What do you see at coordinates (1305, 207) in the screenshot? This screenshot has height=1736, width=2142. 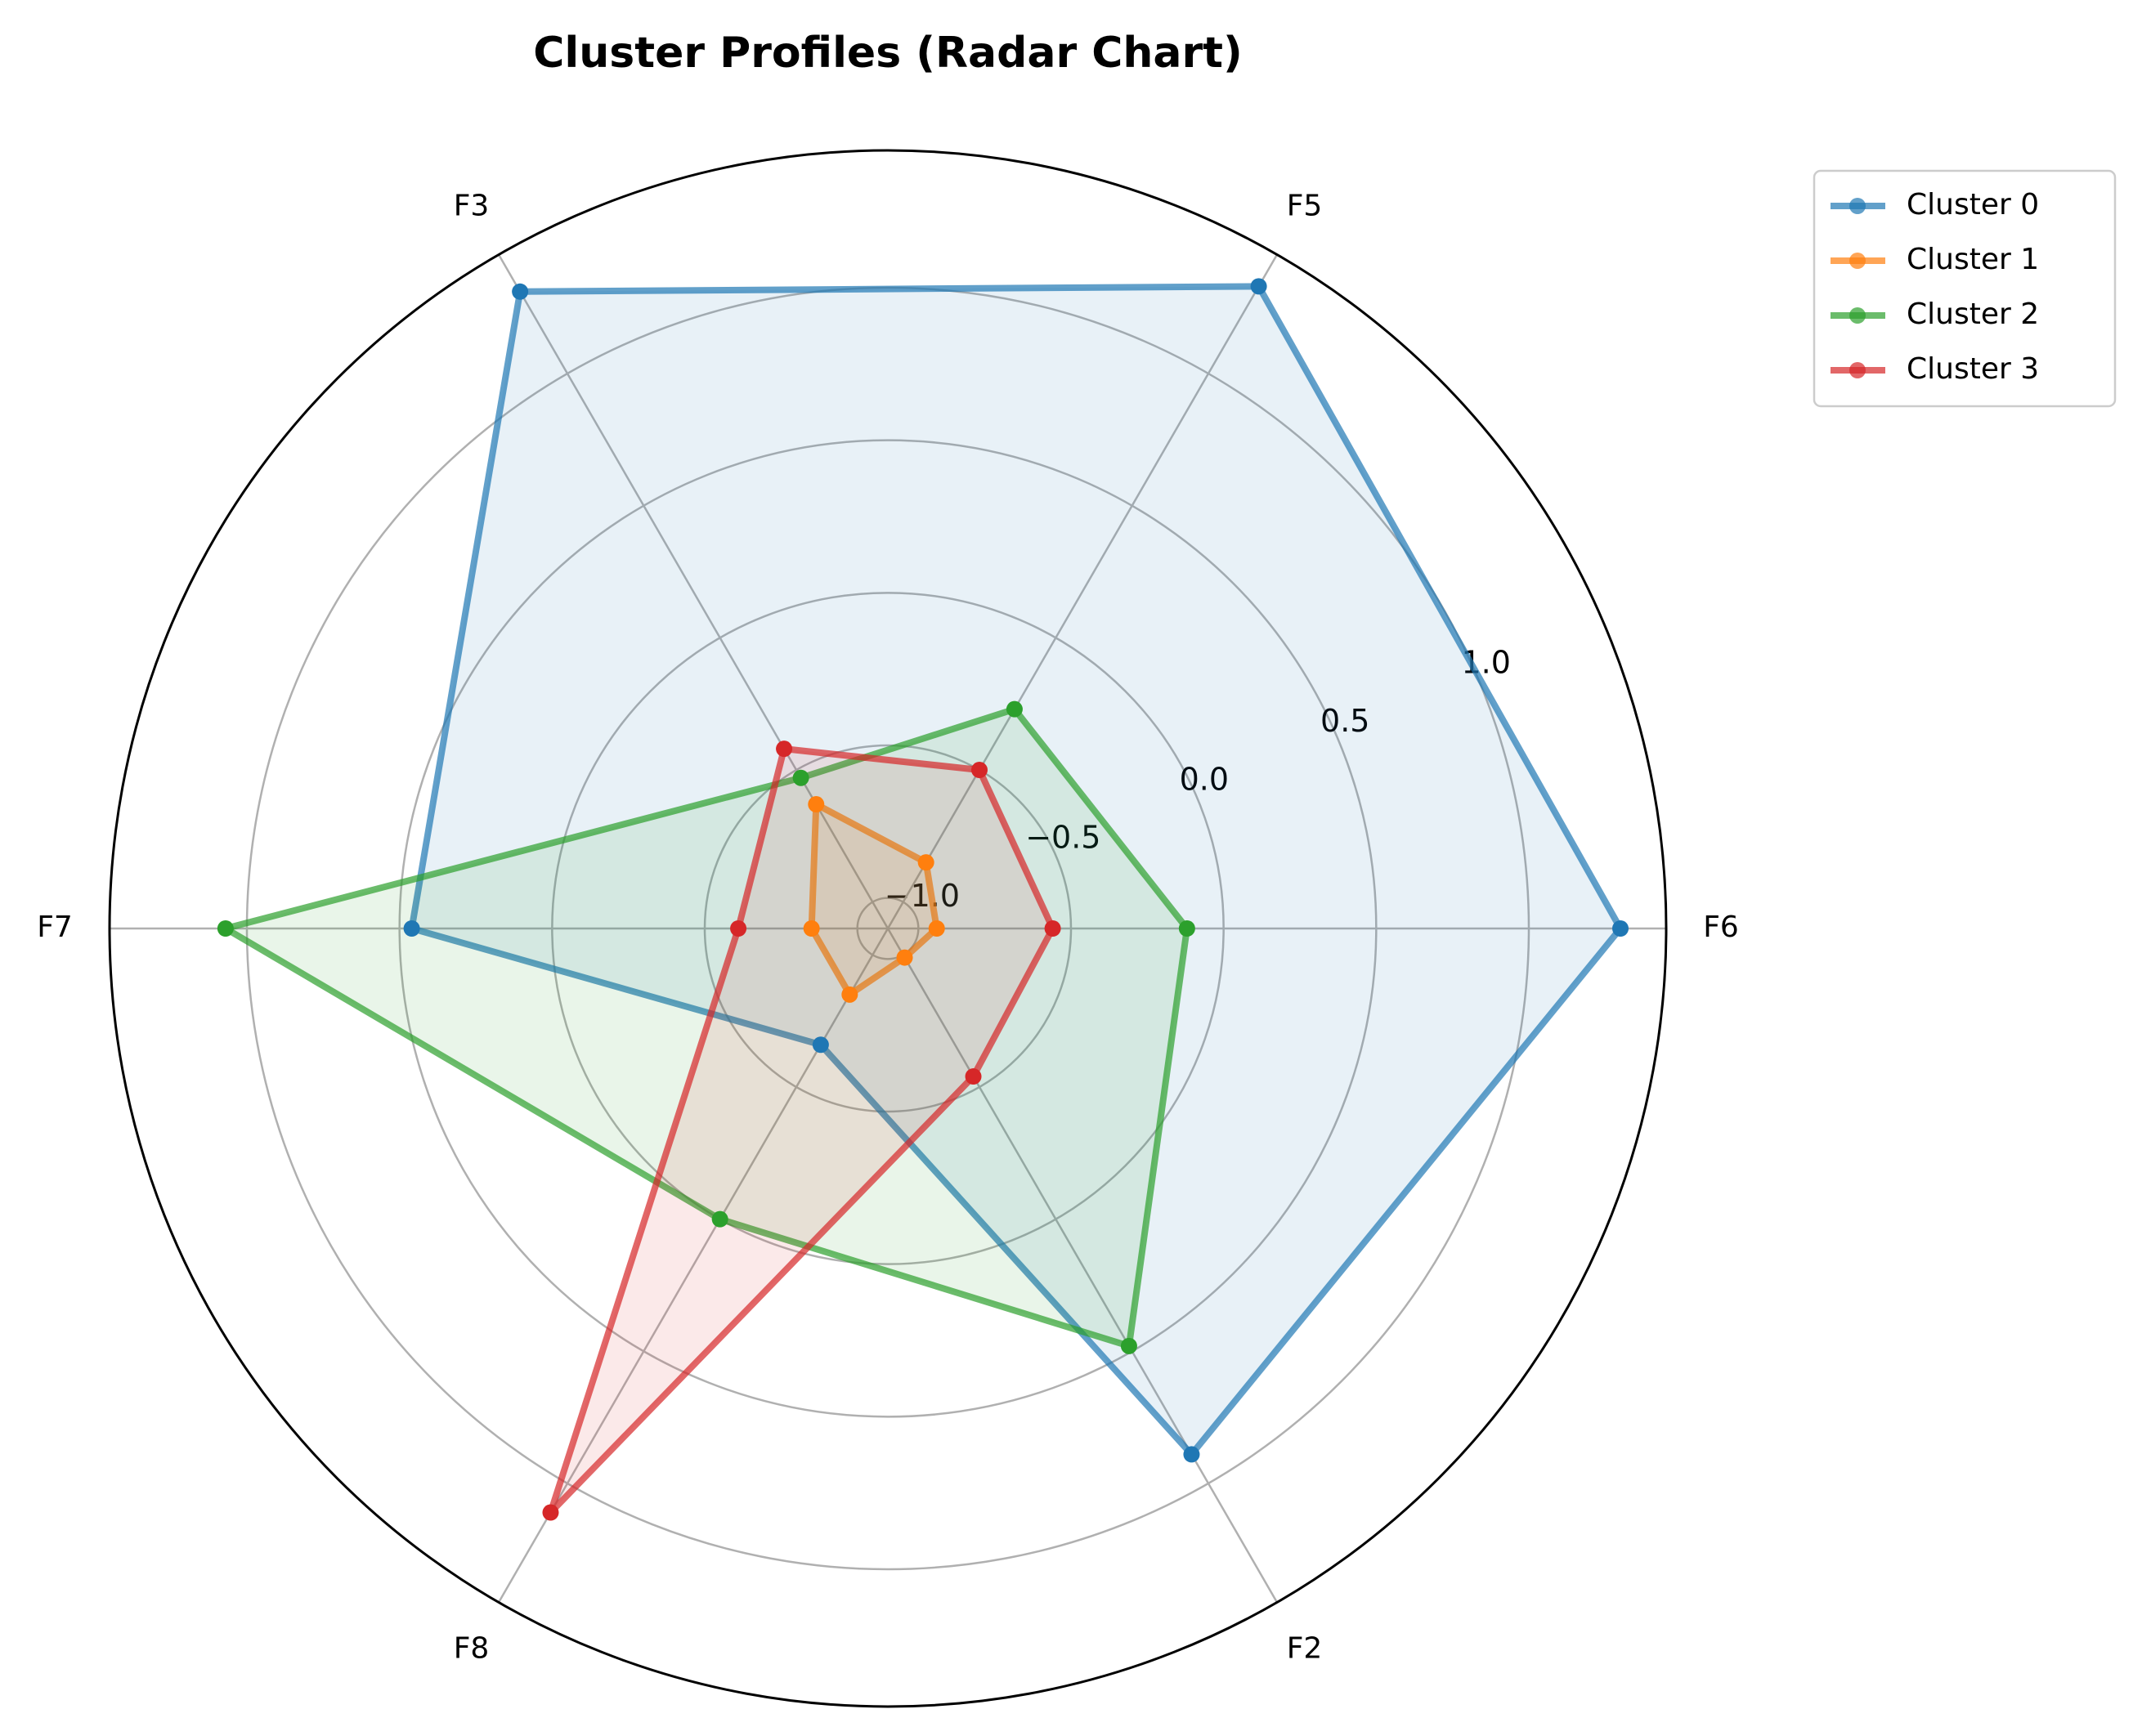 I see `category-label: F5` at bounding box center [1305, 207].